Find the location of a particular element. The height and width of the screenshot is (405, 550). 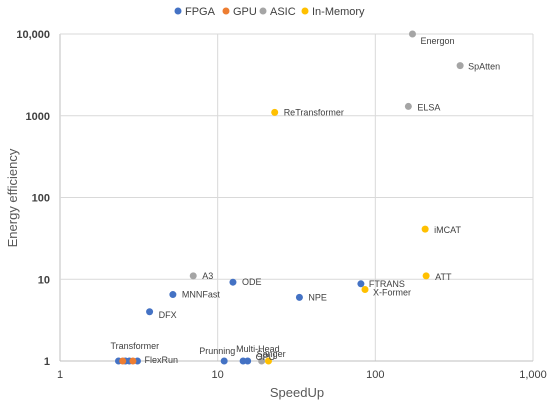

legend-marker-in-memory is located at coordinates (305, 11).